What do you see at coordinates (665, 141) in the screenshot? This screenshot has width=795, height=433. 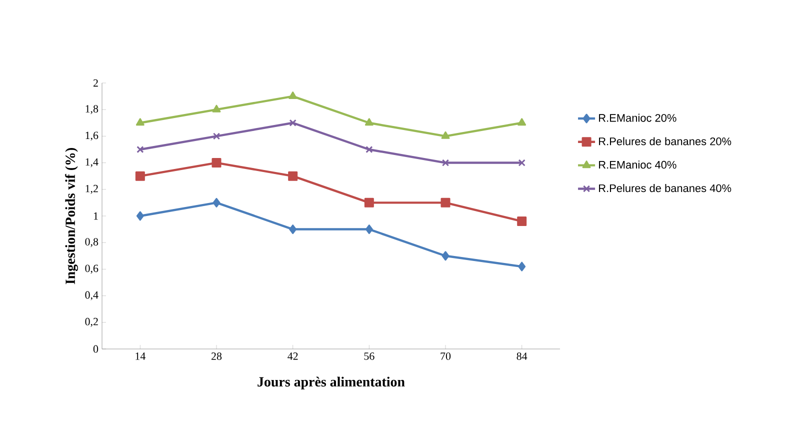 I see `legend-label: R.Pelures de bananes 20%` at bounding box center [665, 141].